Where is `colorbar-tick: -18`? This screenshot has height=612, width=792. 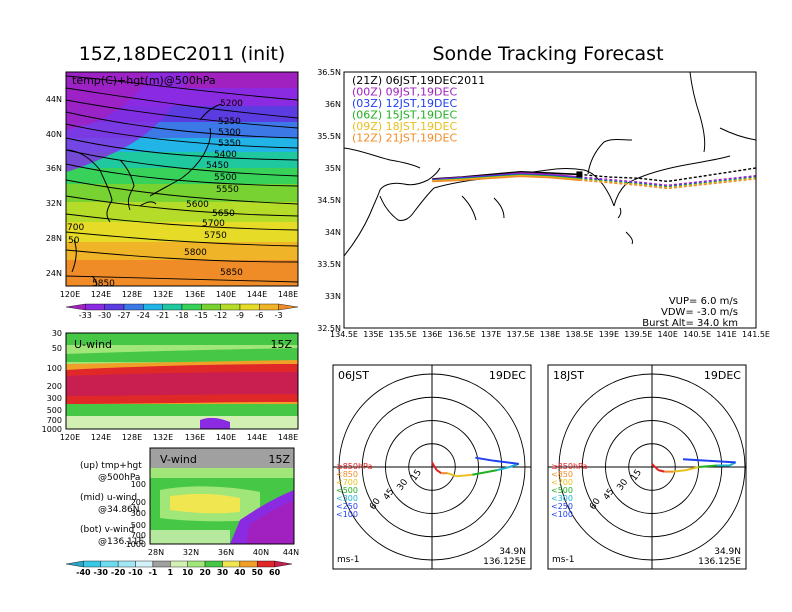 colorbar-tick: -18 is located at coordinates (181, 315).